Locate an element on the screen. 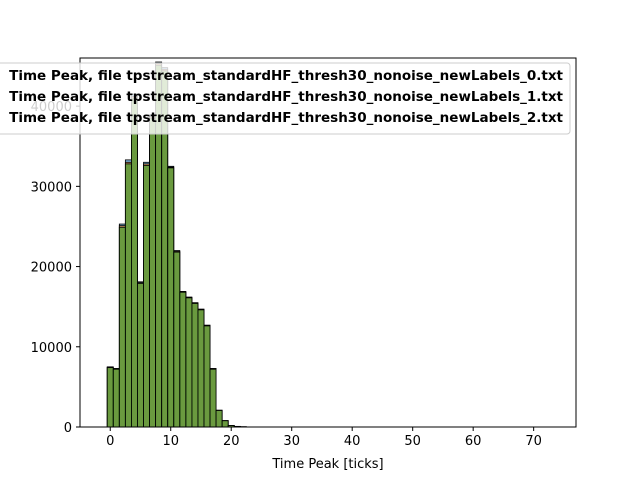  x-tick-label: 60 is located at coordinates (473, 441).